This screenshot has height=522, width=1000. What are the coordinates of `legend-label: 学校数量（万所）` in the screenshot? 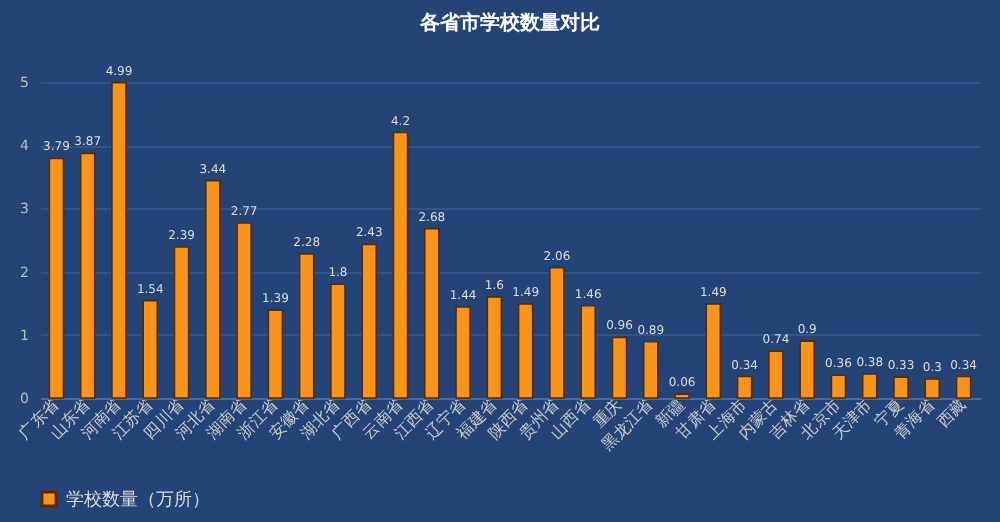 It's located at (138, 500).